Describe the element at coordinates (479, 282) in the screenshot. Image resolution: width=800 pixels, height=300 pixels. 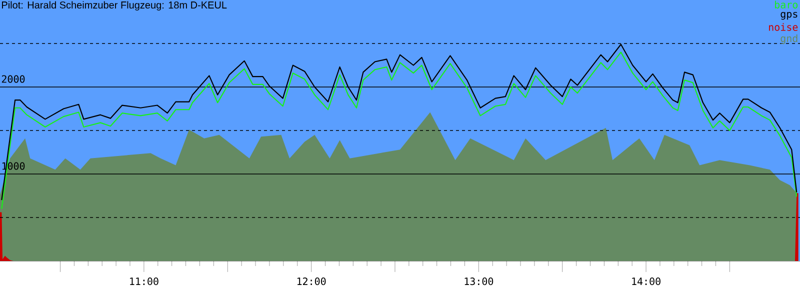
I see `x-tick-label: 13:00` at that location.